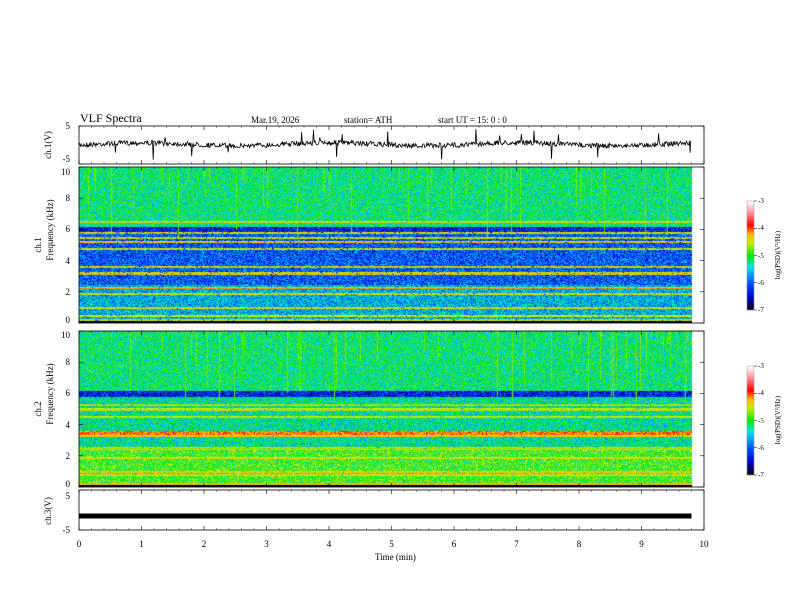 This screenshot has height=612, width=792. What do you see at coordinates (38, 245) in the screenshot?
I see `ch1-spec-ylabel-top: ch.1` at bounding box center [38, 245].